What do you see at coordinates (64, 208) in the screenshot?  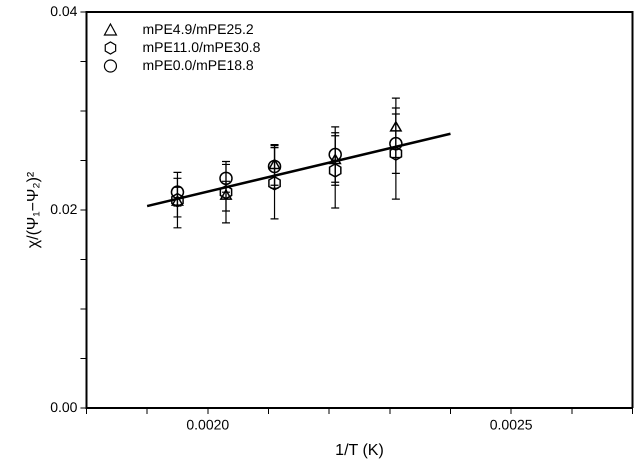 I see `y-tick-label: 0.02` at bounding box center [64, 208].